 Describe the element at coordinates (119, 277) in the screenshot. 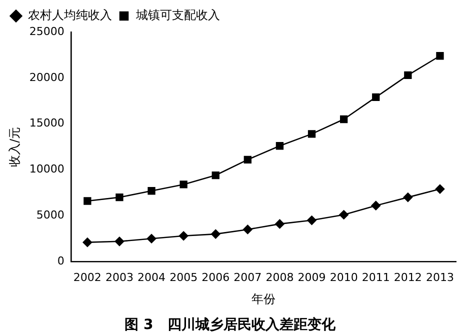

I see `x-tick-label: 2003` at that location.